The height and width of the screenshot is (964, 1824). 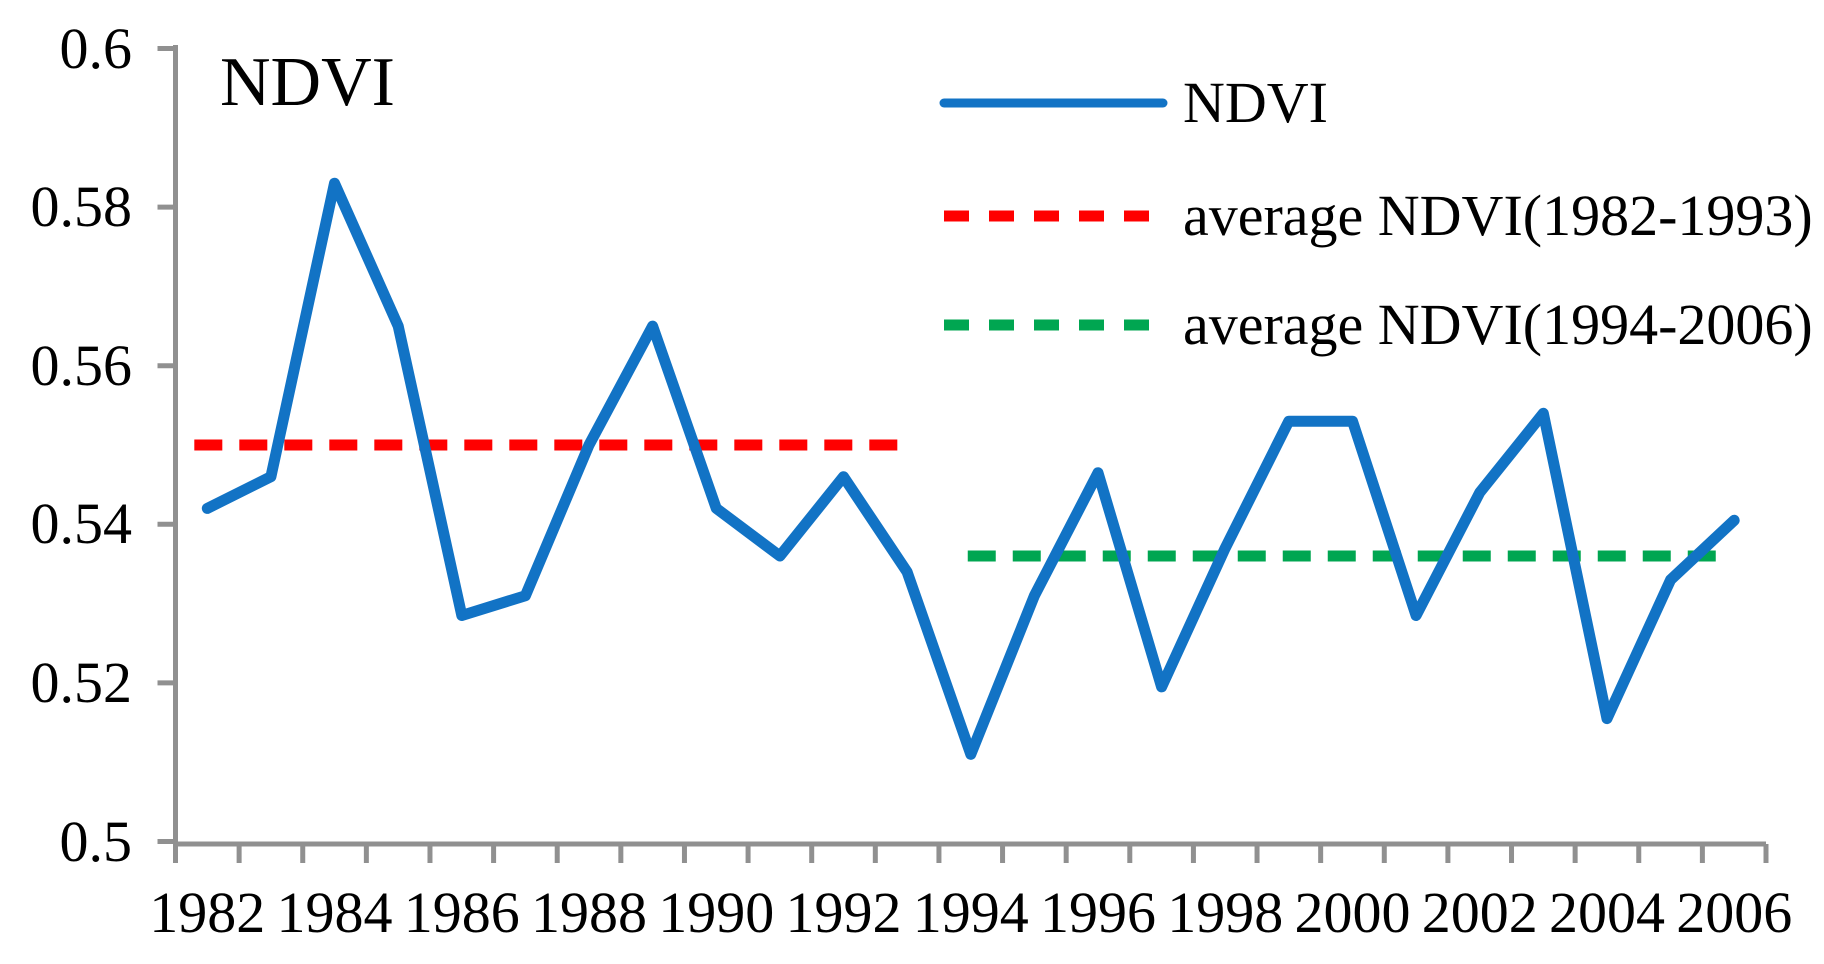 I want to click on y-axis-tick-label: 0.54, so click(x=81, y=524).